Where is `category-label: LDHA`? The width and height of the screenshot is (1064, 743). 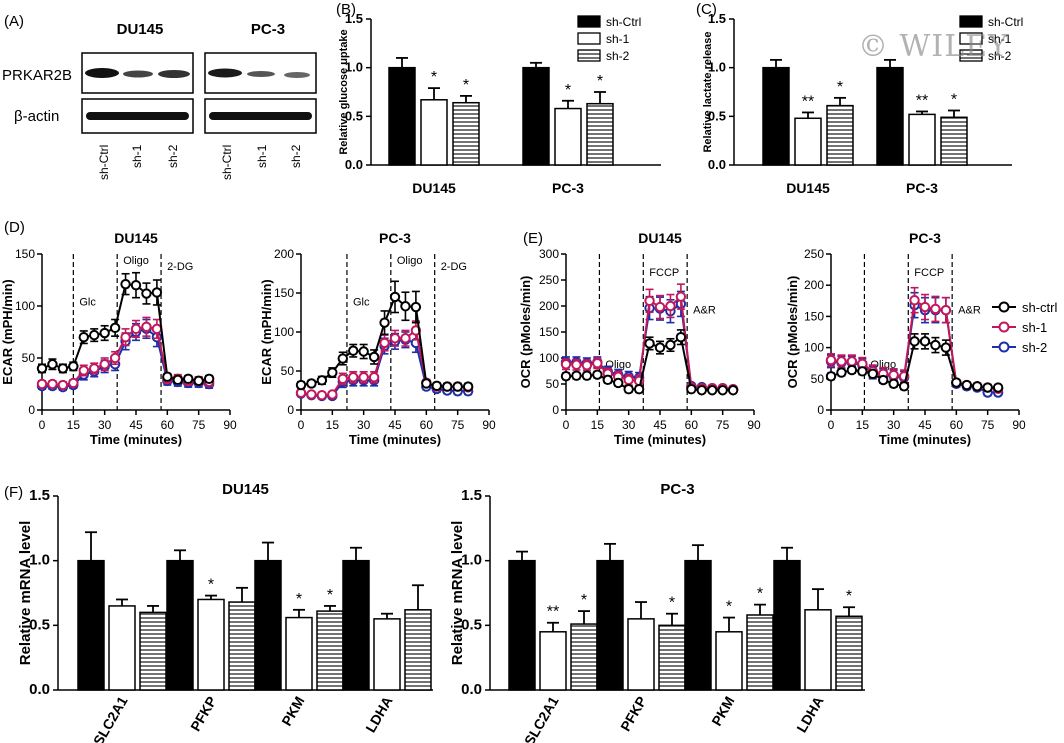
category-label: LDHA is located at coordinates (378, 715).